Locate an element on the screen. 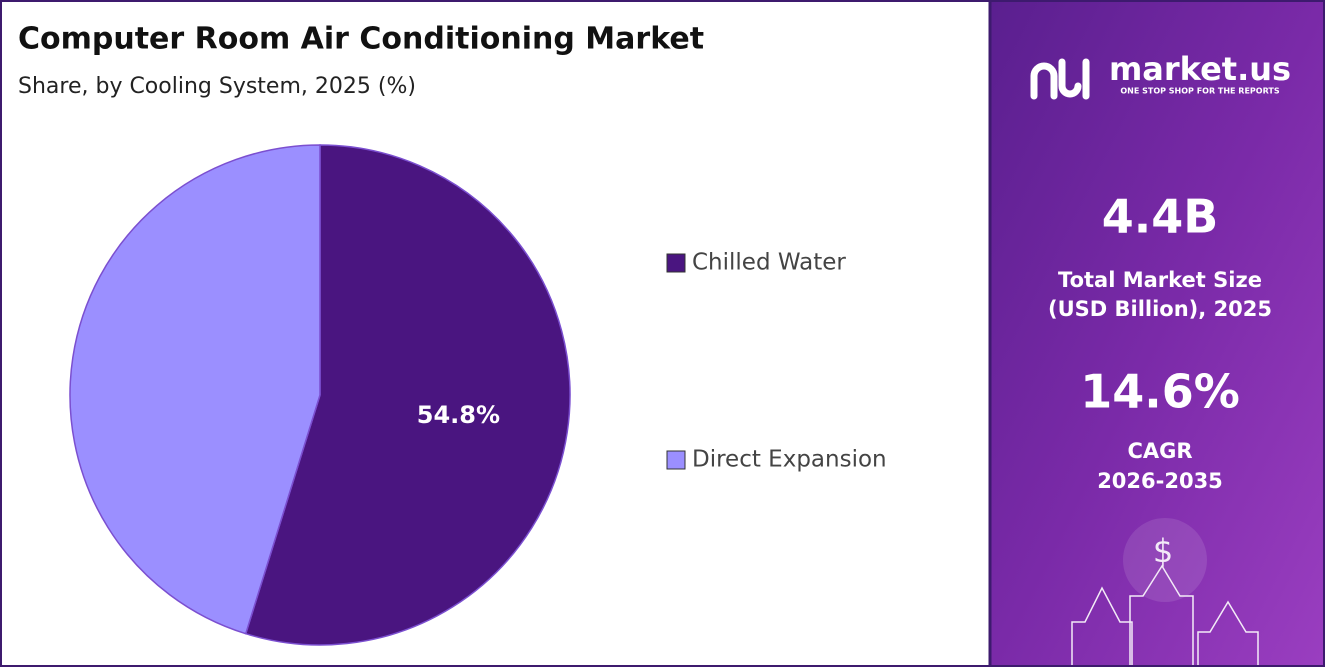 The image size is (1325, 667). market-size-label: (USD Billion), 2025 is located at coordinates (1160, 309).